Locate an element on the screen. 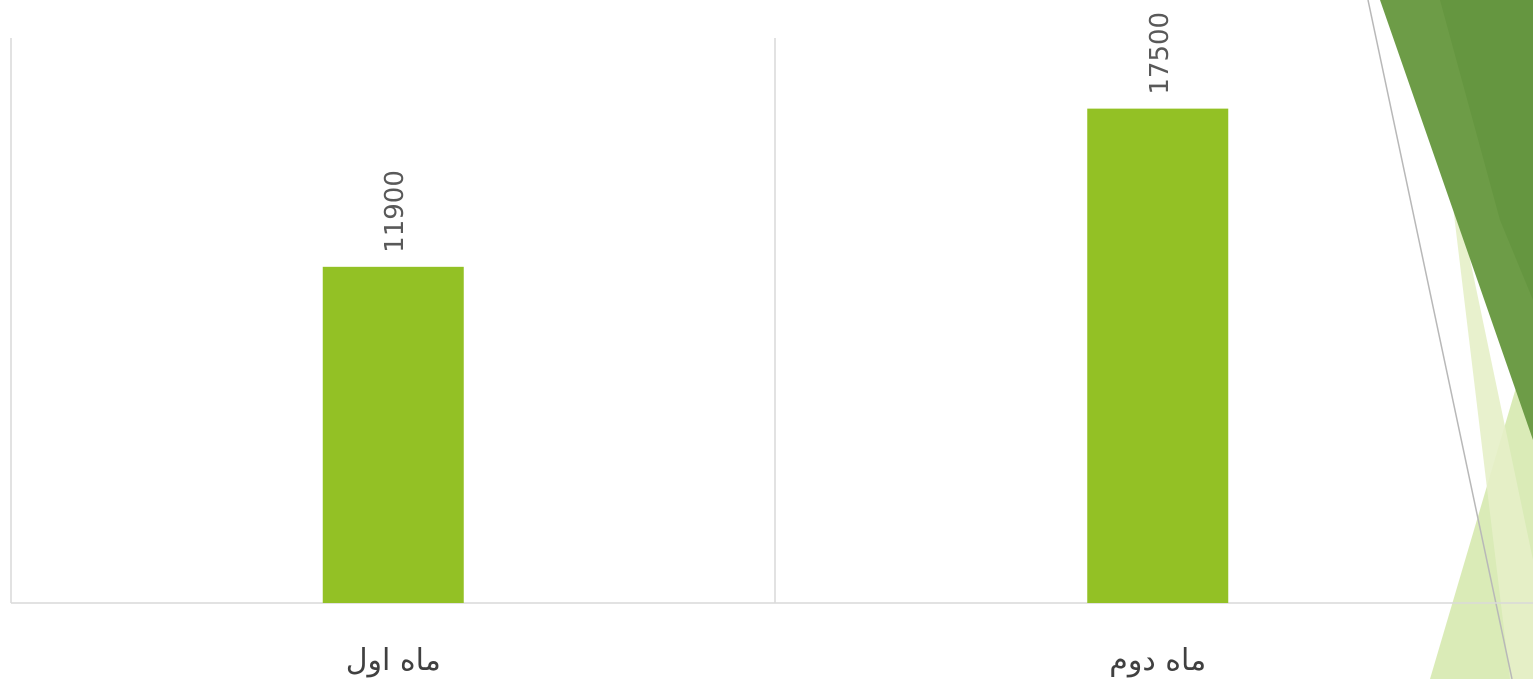  theme-dark-wedge-overlay is located at coordinates (1486, 150).